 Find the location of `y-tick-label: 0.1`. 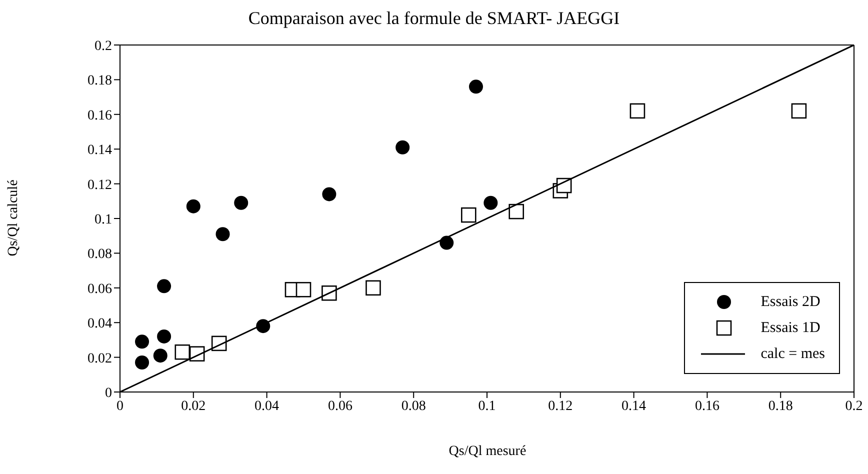

y-tick-label: 0.1 is located at coordinates (103, 220).